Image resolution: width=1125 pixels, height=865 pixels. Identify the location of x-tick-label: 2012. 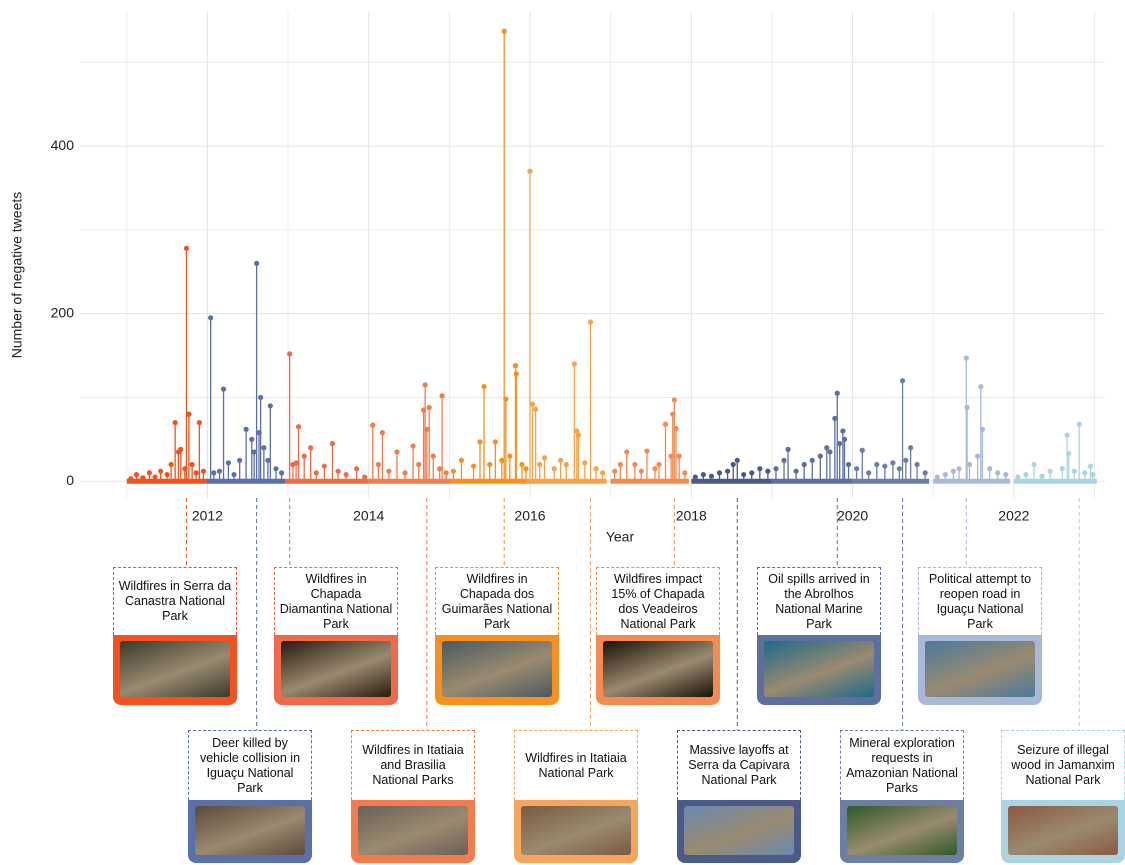
(207, 516).